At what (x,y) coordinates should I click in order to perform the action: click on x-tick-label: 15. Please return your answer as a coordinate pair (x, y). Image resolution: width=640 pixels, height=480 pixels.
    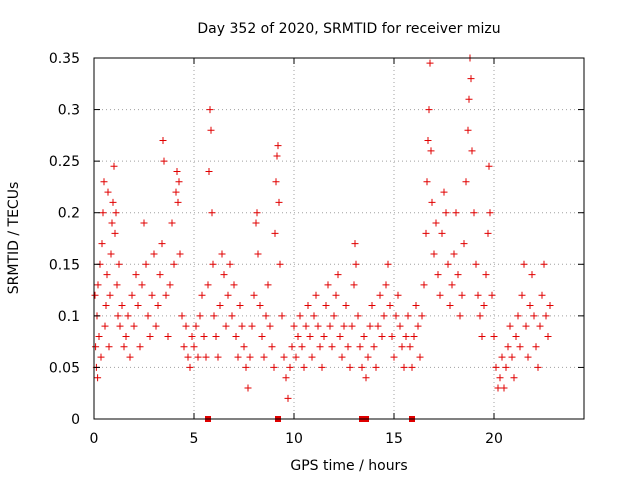
    Looking at the image, I should click on (394, 439).